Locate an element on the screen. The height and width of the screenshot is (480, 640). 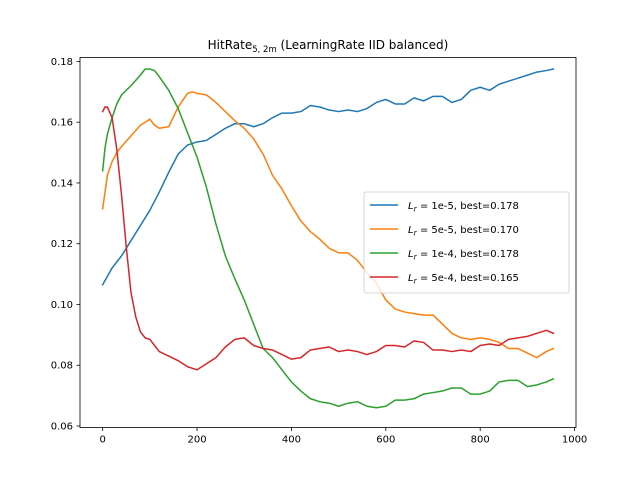
chart-title-main: HitRate is located at coordinates (230, 45).